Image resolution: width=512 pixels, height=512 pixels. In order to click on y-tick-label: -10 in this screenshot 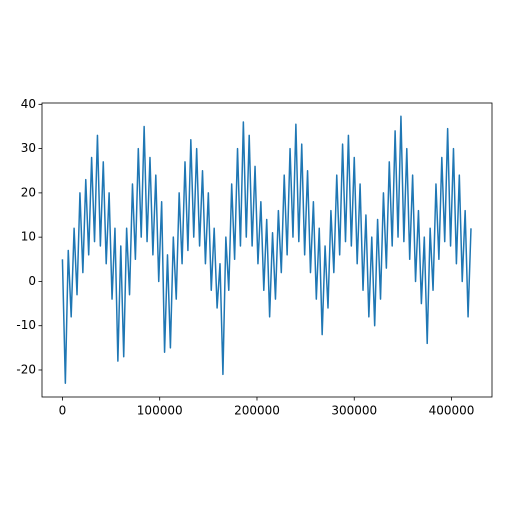, I will do `click(26, 325)`.